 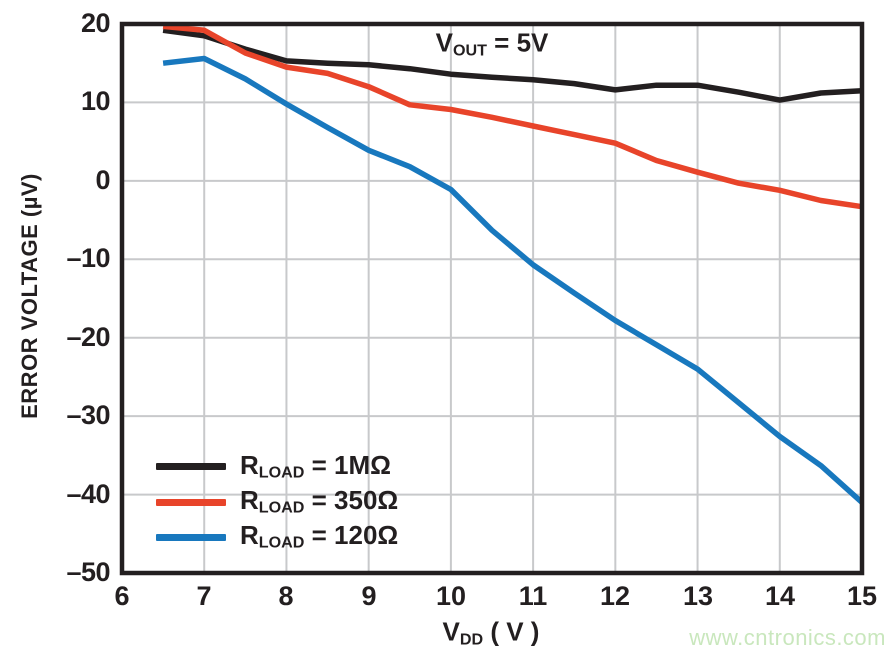 What do you see at coordinates (122, 596) in the screenshot?
I see `x-tick-label: 6` at bounding box center [122, 596].